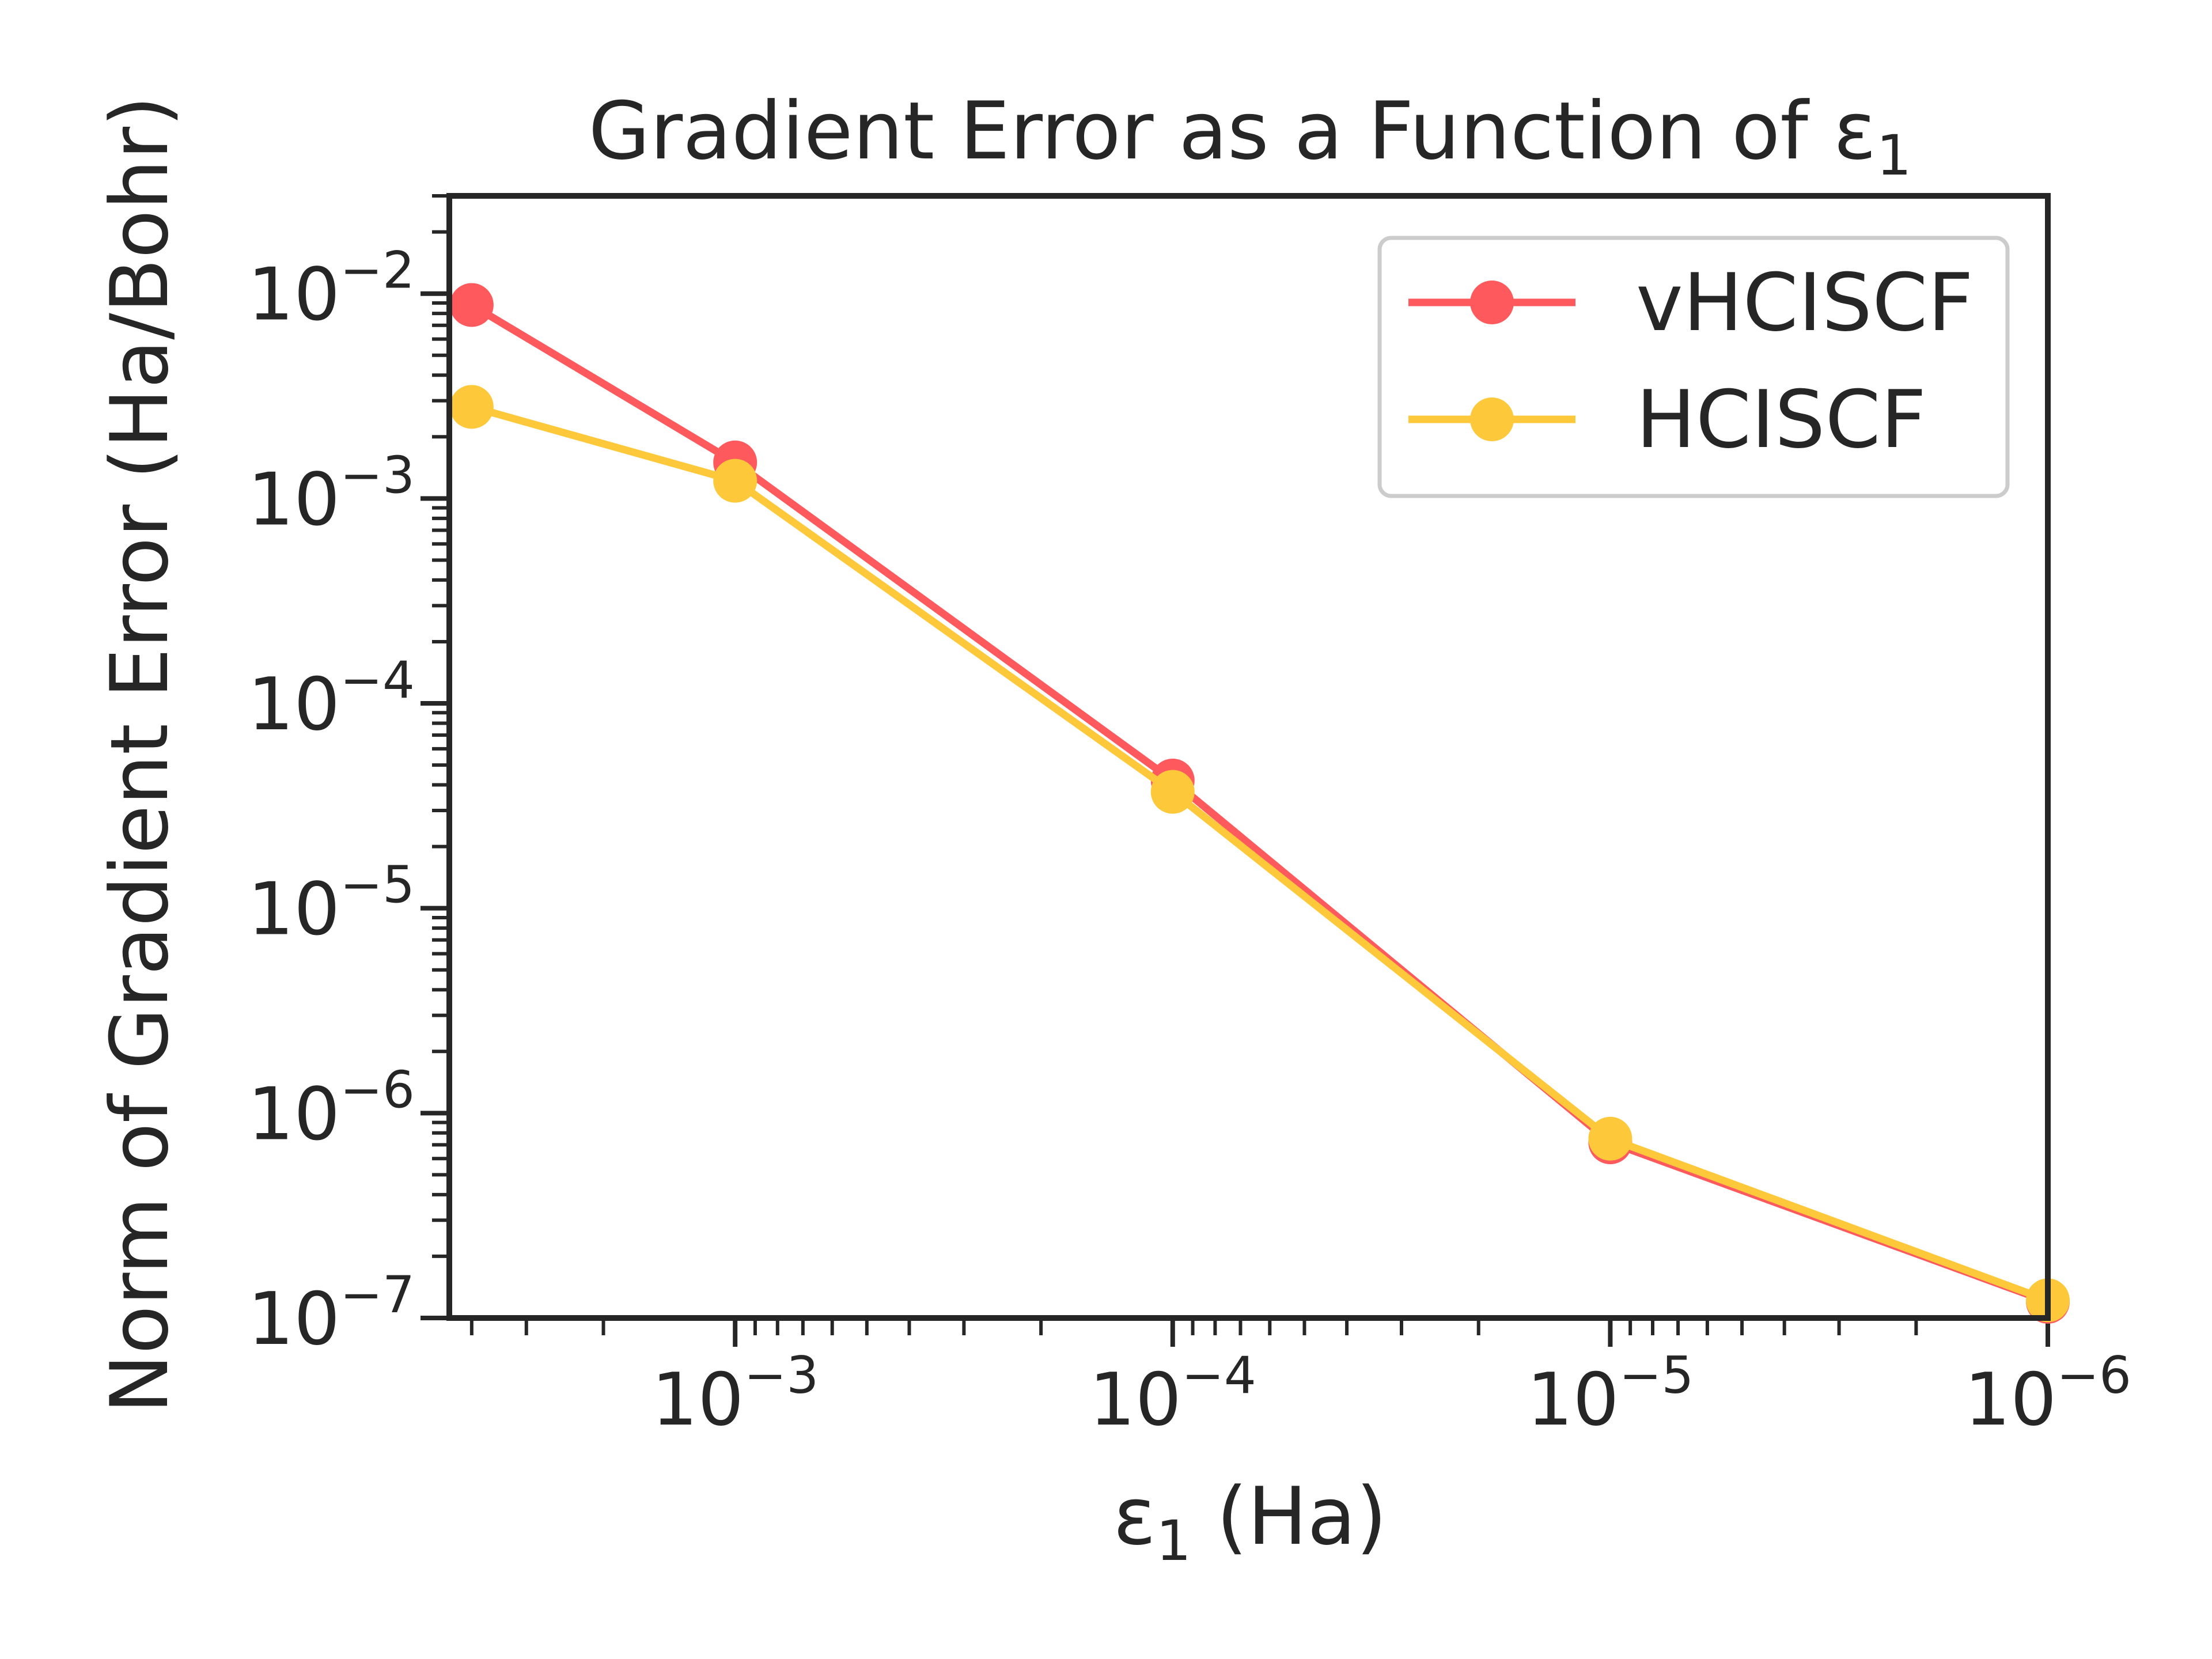  I want to click on x-axis-label: ε1 (Ha), so click(1250, 1521).